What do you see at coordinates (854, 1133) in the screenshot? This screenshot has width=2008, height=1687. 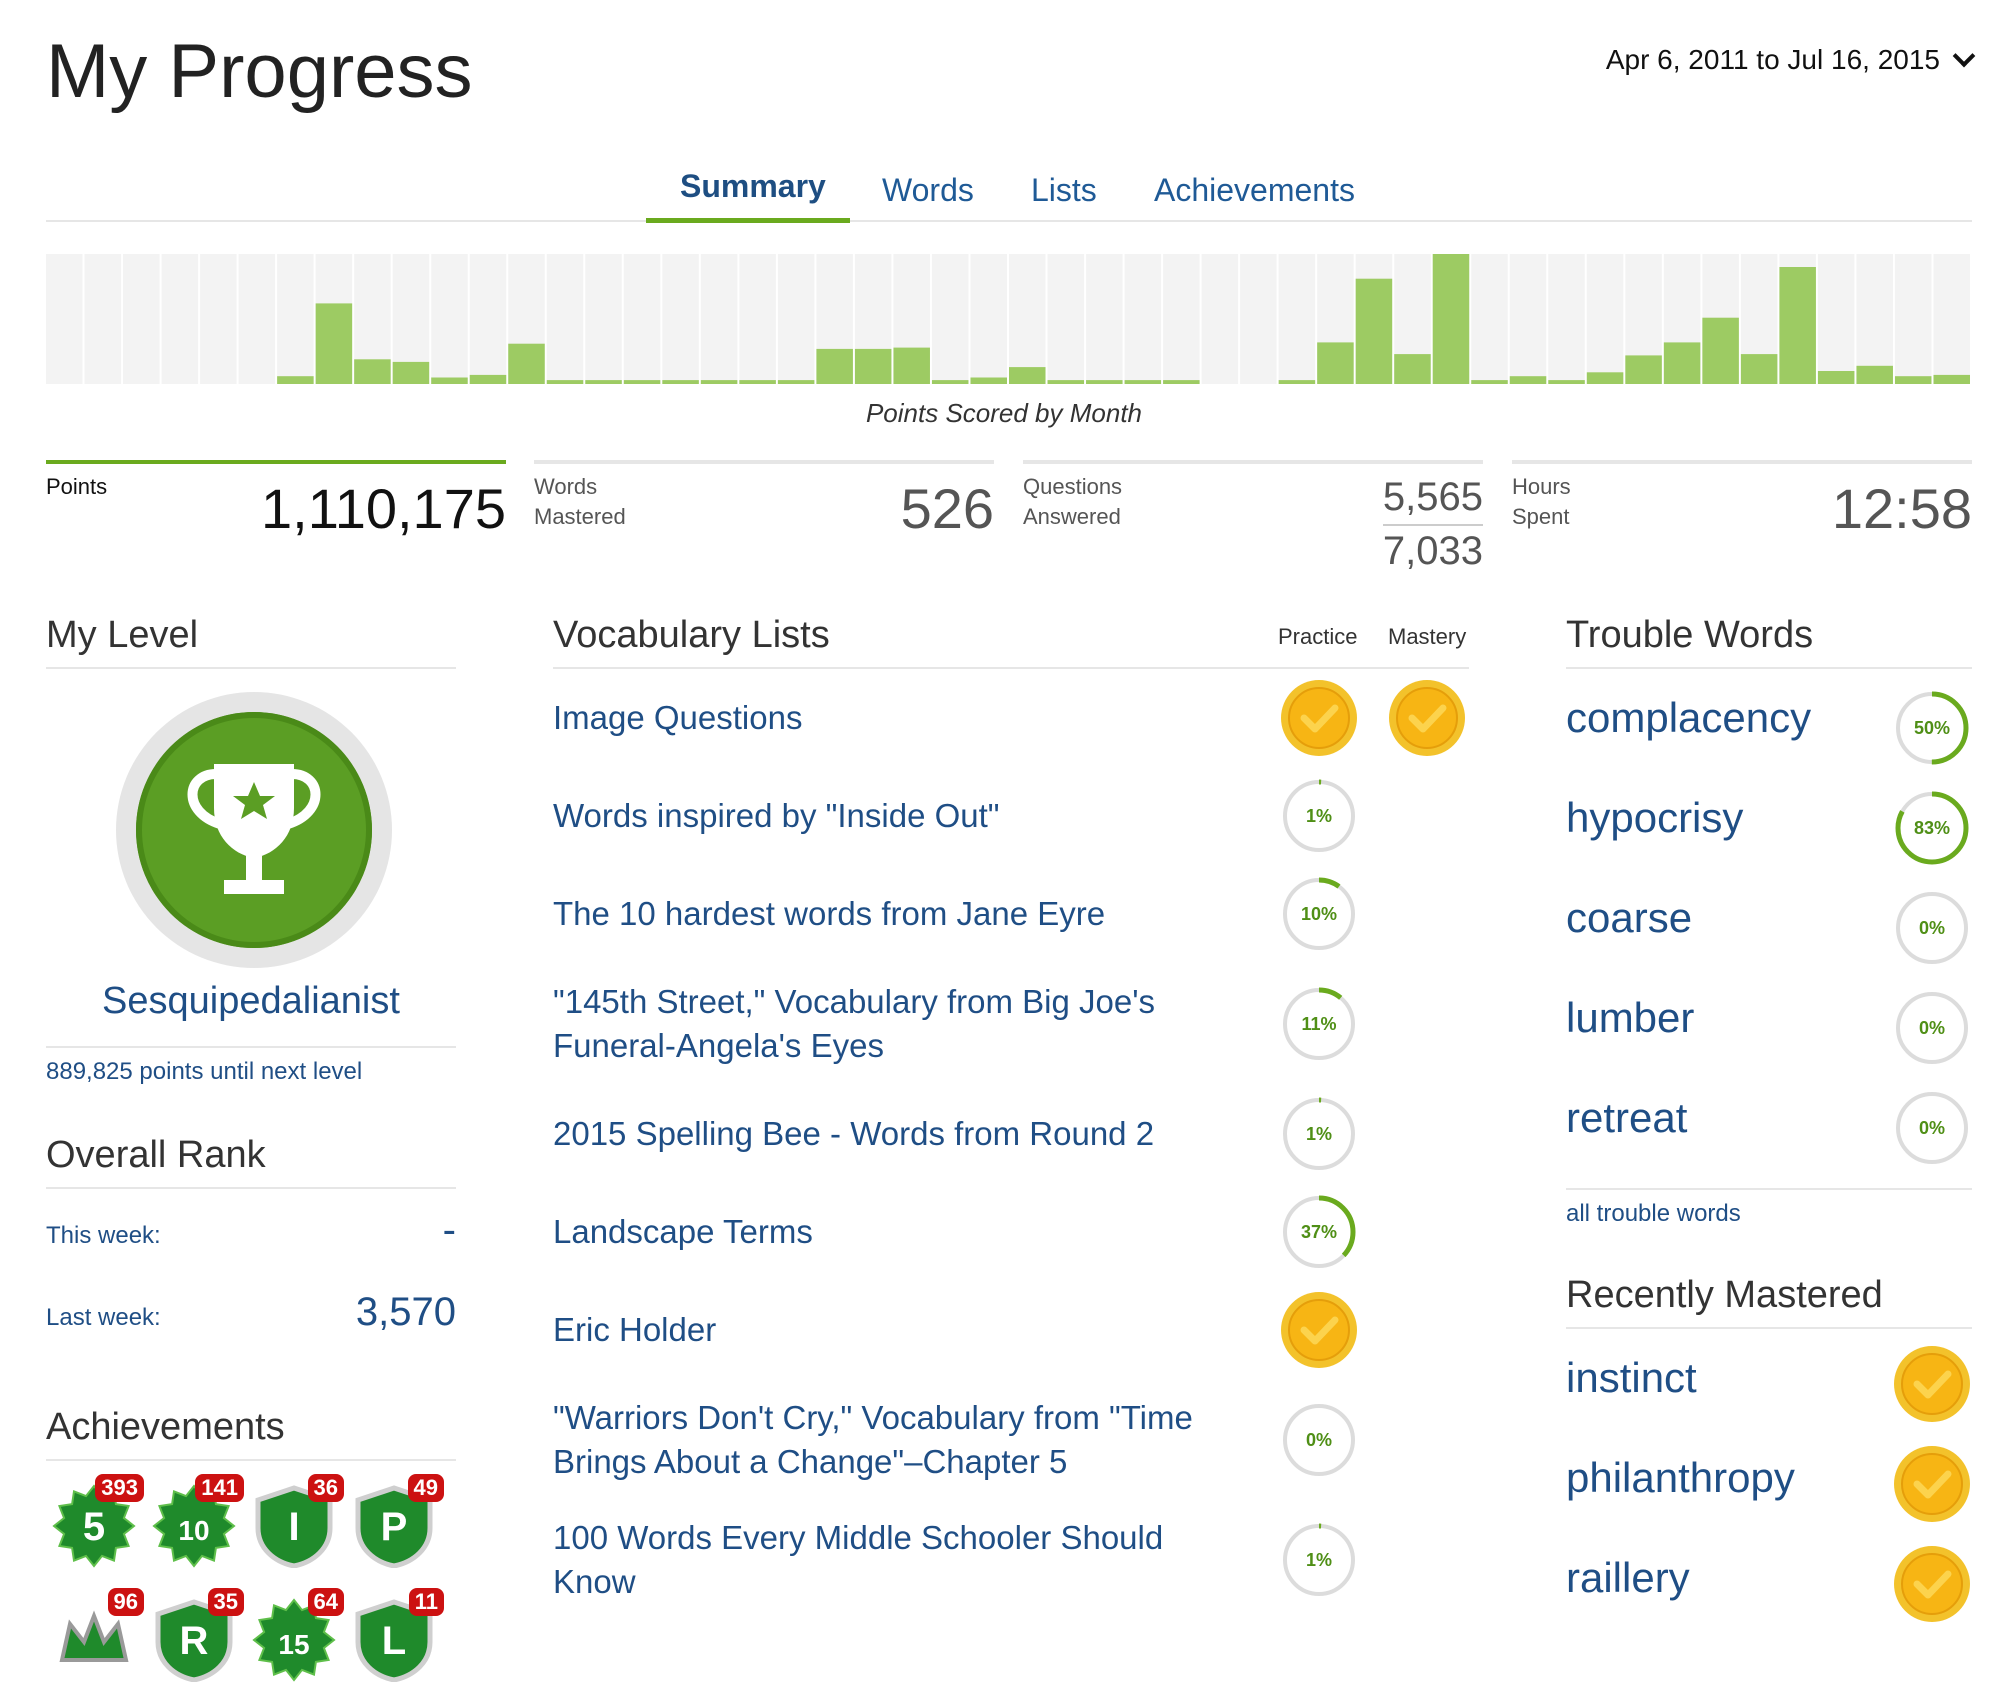 I see `vocab-list-link: 2015 Spelling Bee - Words from Round 2` at bounding box center [854, 1133].